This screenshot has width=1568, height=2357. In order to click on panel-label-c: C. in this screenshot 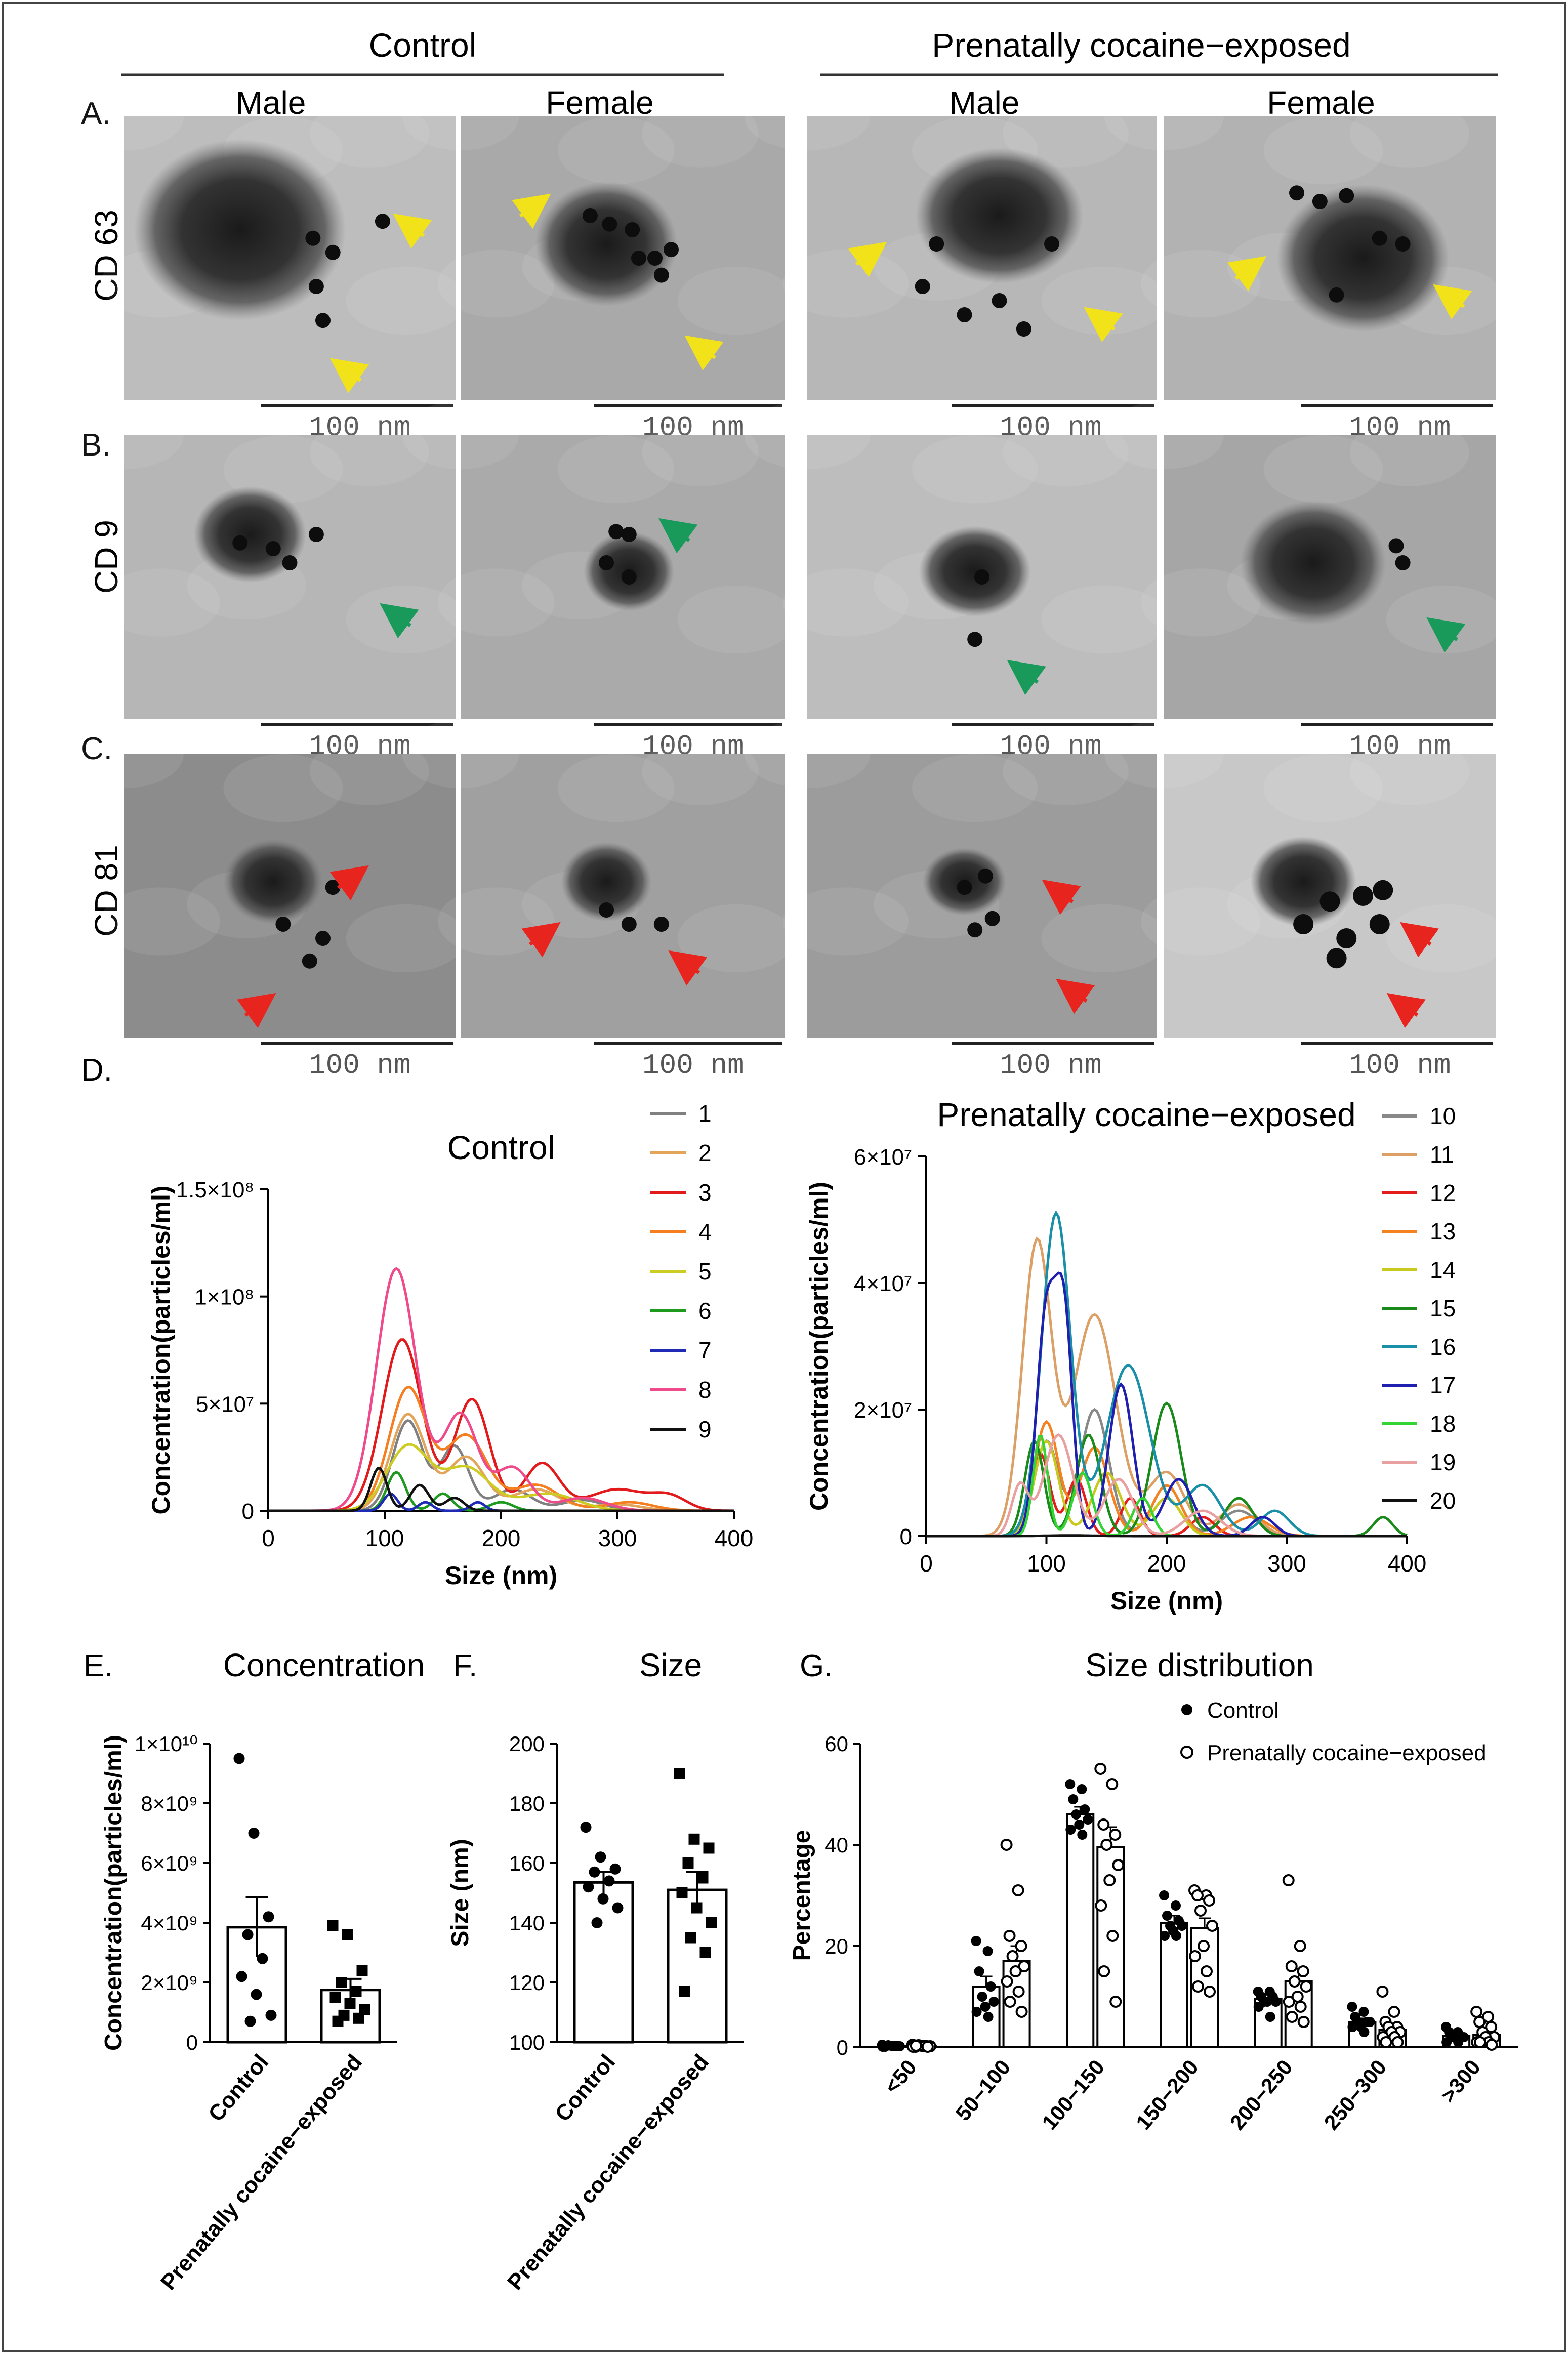, I will do `click(96, 748)`.